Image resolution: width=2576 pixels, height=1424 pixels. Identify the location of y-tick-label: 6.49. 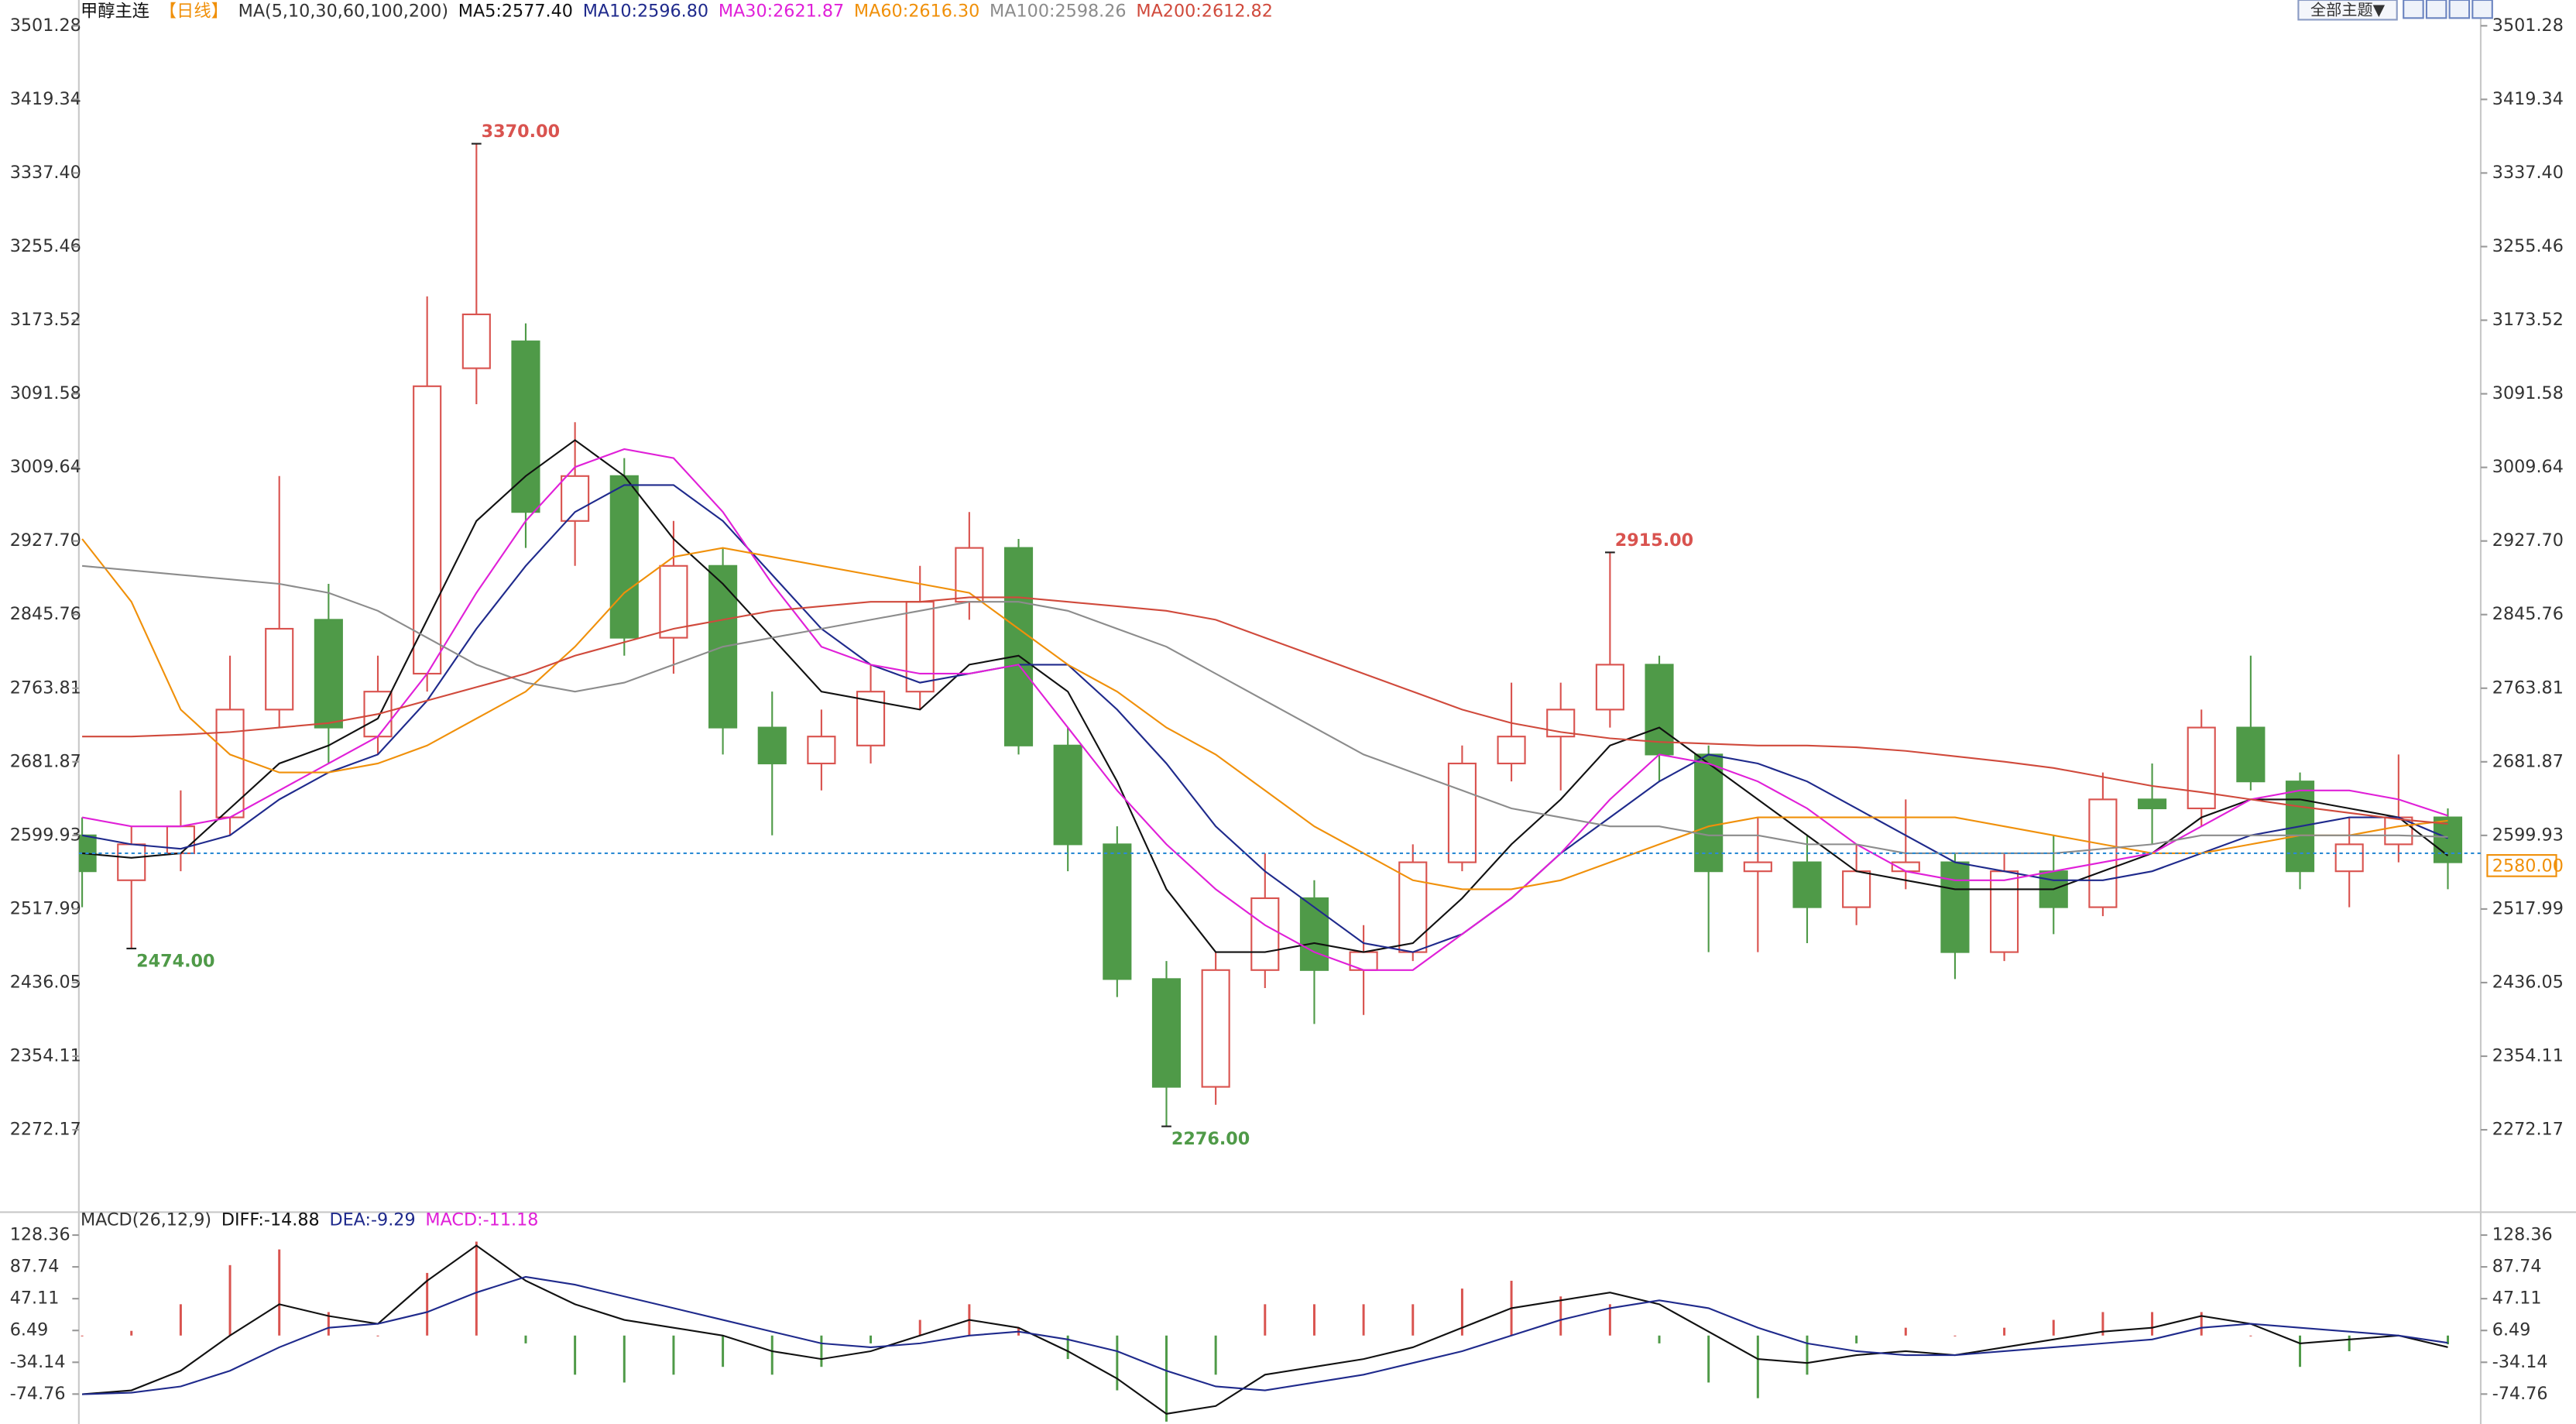
(29, 1330).